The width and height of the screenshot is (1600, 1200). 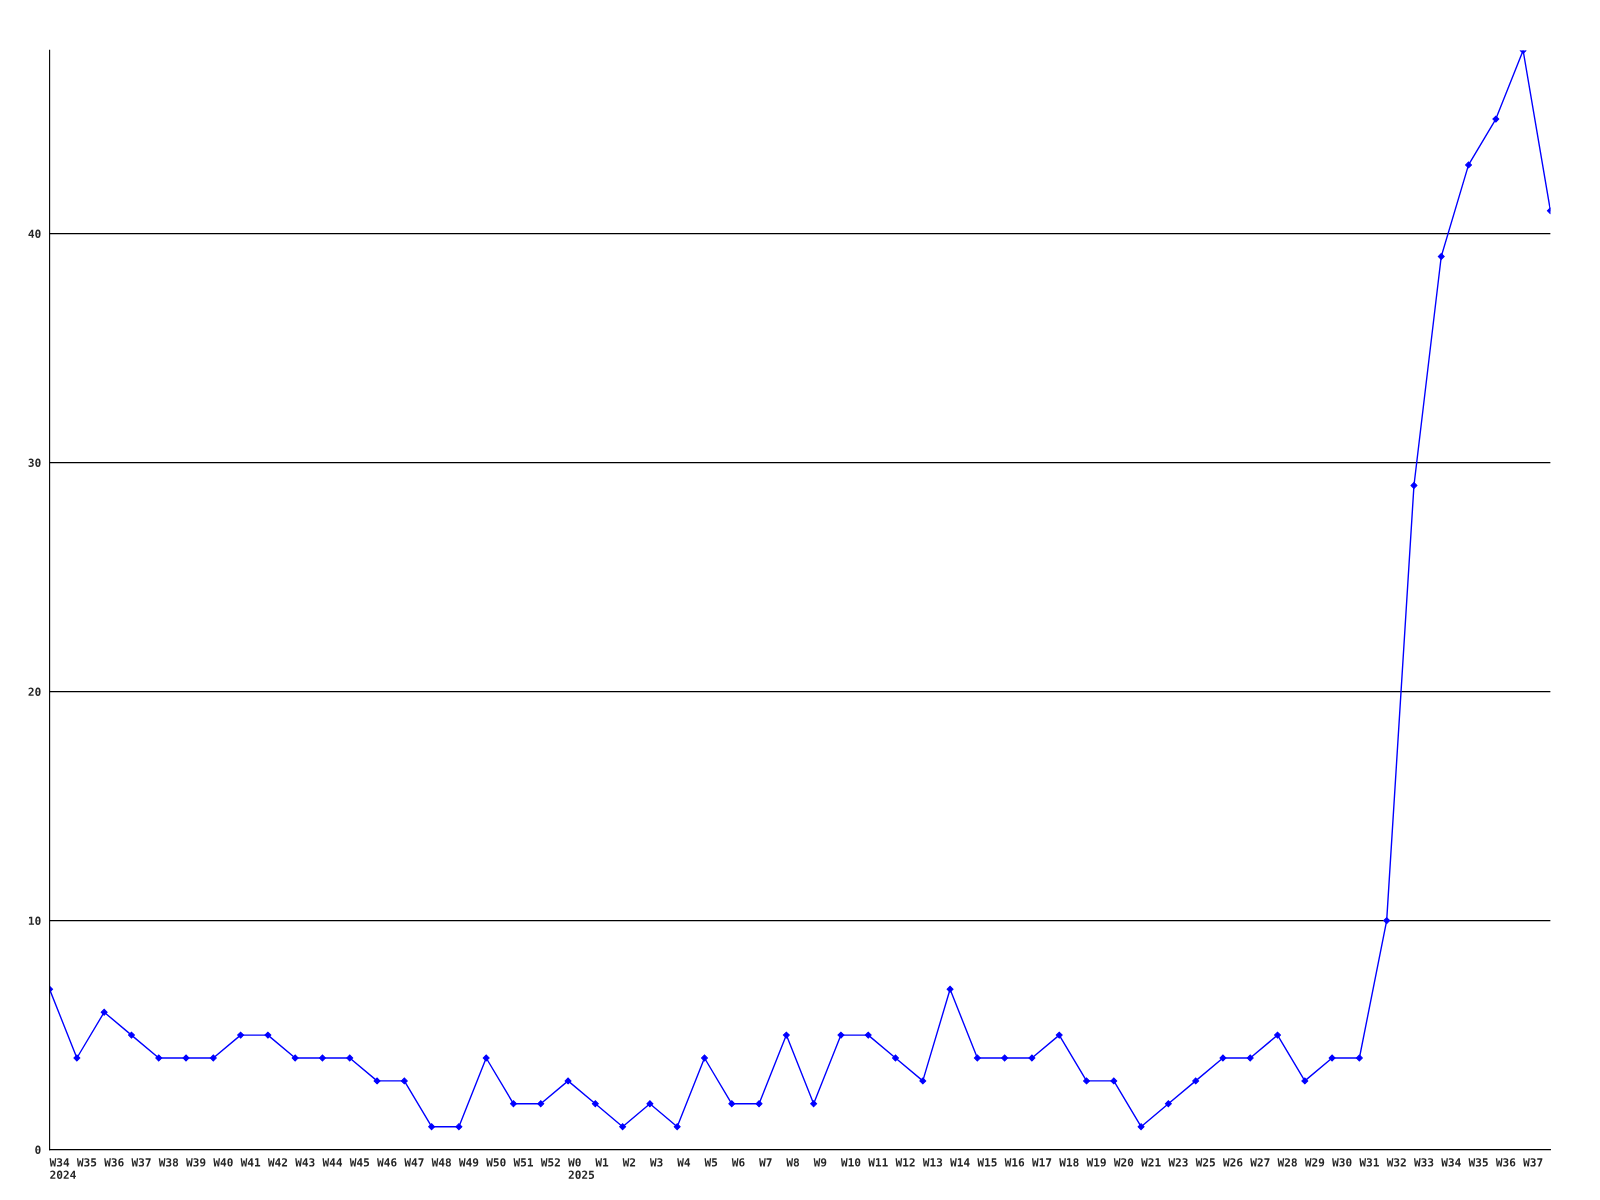 I want to click on x-tick-label: W39, so click(x=196, y=1162).